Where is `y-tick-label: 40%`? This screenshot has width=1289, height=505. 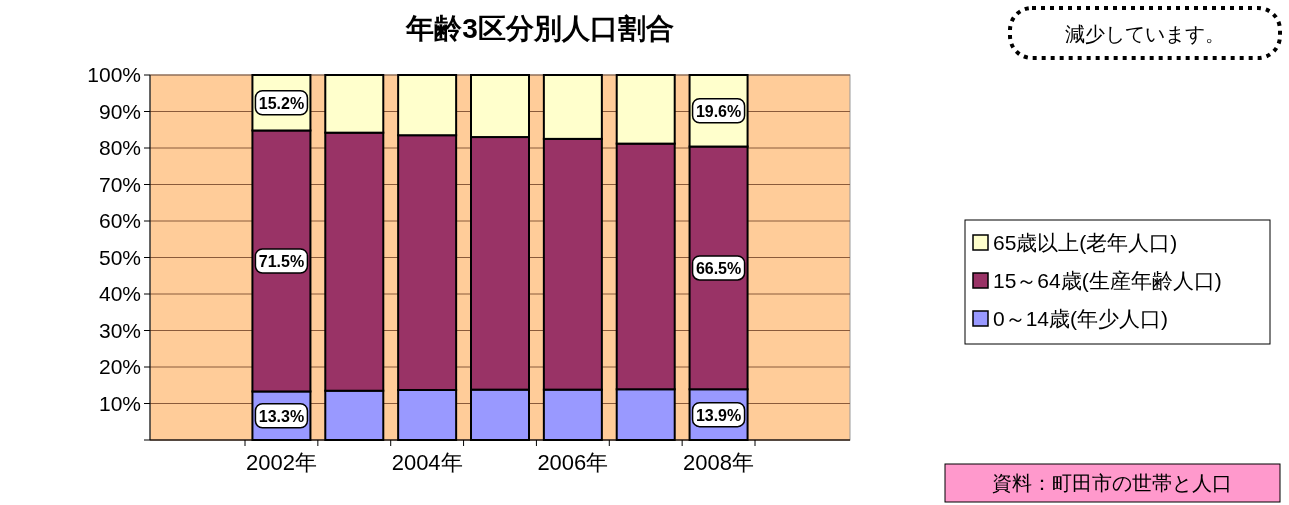 y-tick-label: 40% is located at coordinates (119, 293).